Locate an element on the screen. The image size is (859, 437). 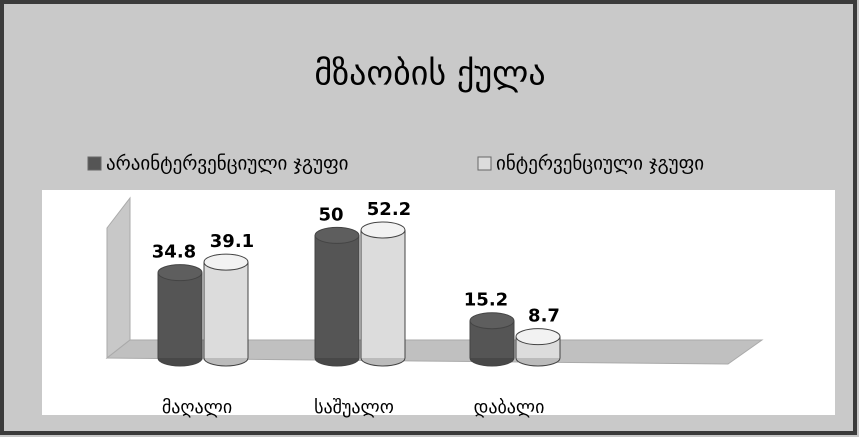
value-label: 8.7 is located at coordinates (544, 316).